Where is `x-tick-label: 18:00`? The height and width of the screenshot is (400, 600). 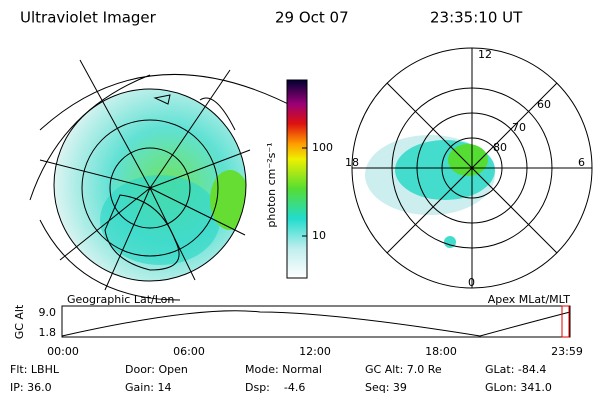 x-tick-label: 18:00 is located at coordinates (441, 351).